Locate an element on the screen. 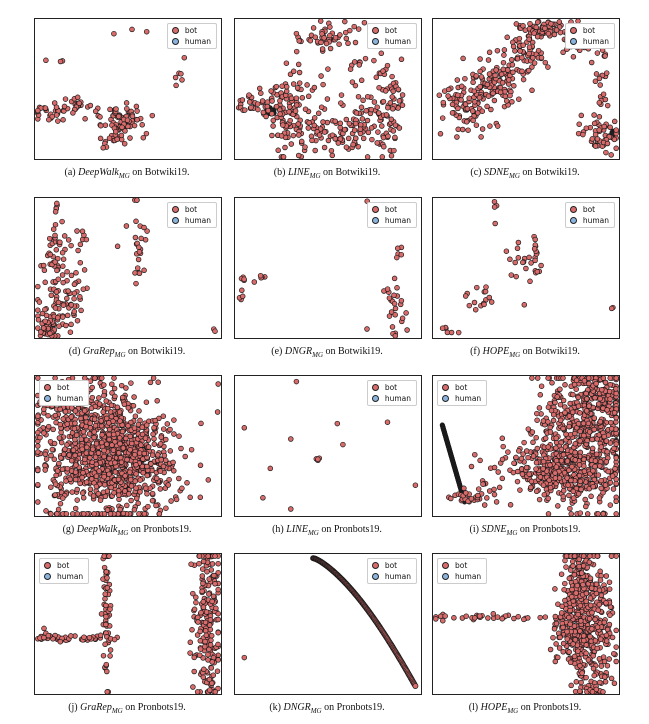 The image size is (649, 724). subfigure-h: bot human (h) LINEMG on Pronbots19. is located at coordinates (328, 460).